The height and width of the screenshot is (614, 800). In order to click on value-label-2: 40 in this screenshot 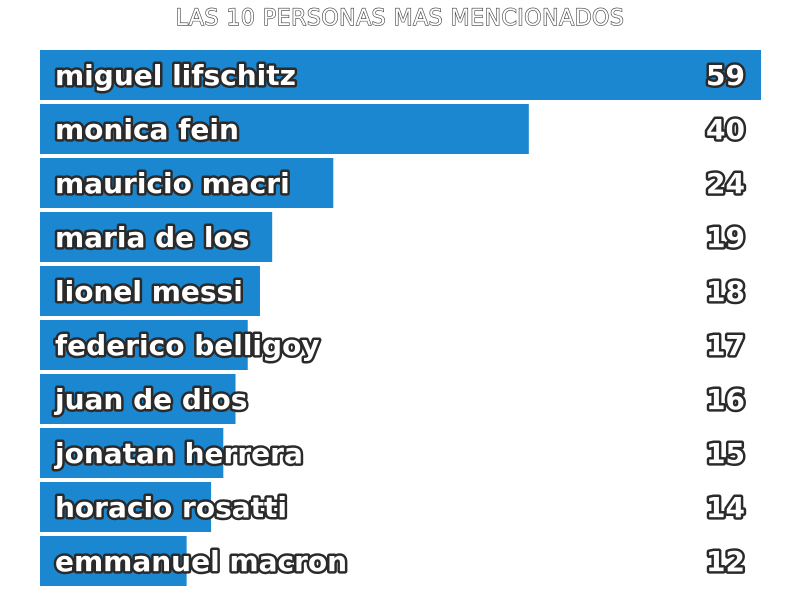, I will do `click(725, 129)`.